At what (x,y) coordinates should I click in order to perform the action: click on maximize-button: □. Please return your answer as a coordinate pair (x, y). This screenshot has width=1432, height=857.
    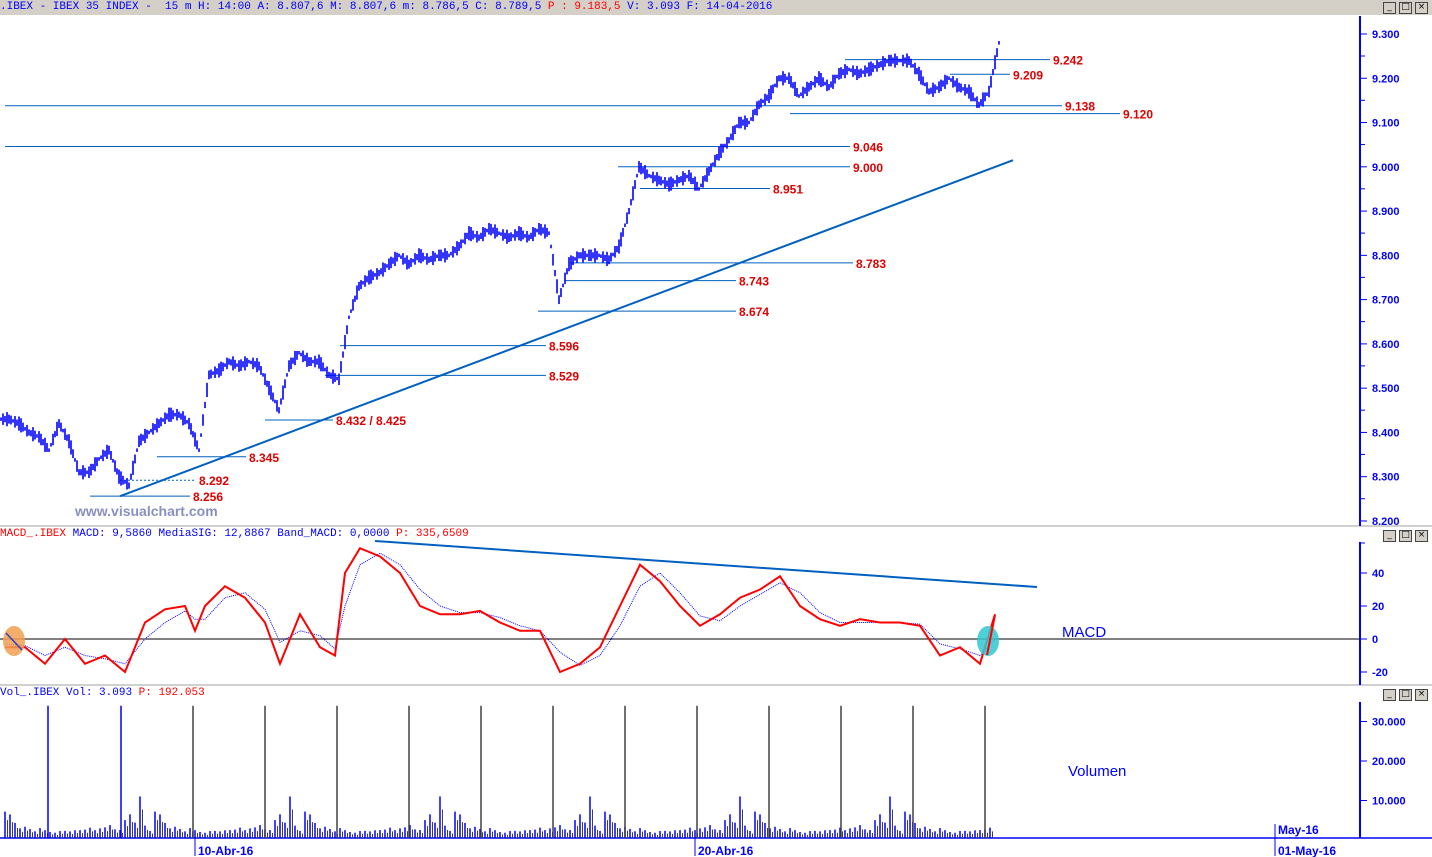
    Looking at the image, I should click on (1405, 8).